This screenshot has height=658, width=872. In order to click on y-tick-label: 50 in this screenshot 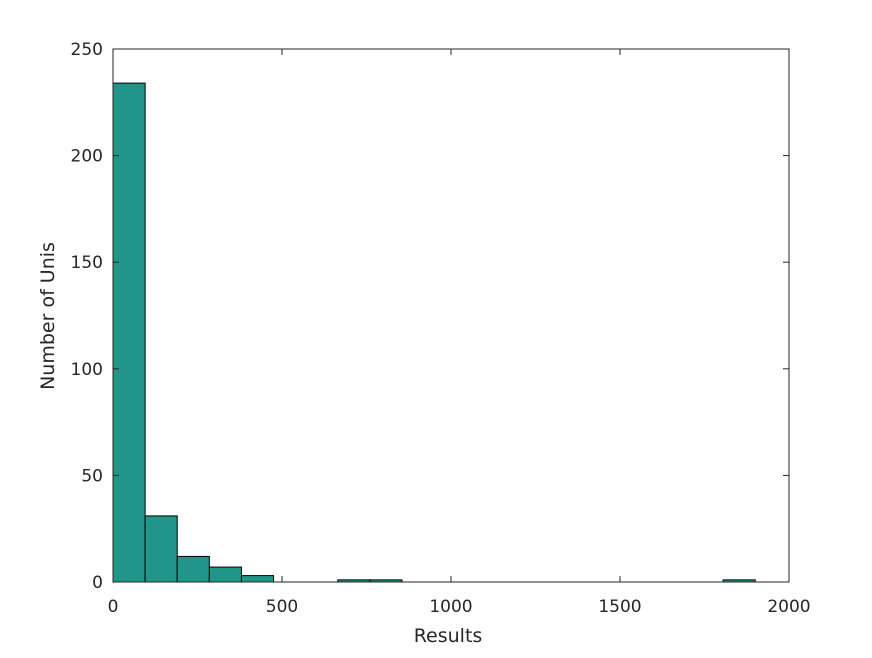, I will do `click(92, 476)`.